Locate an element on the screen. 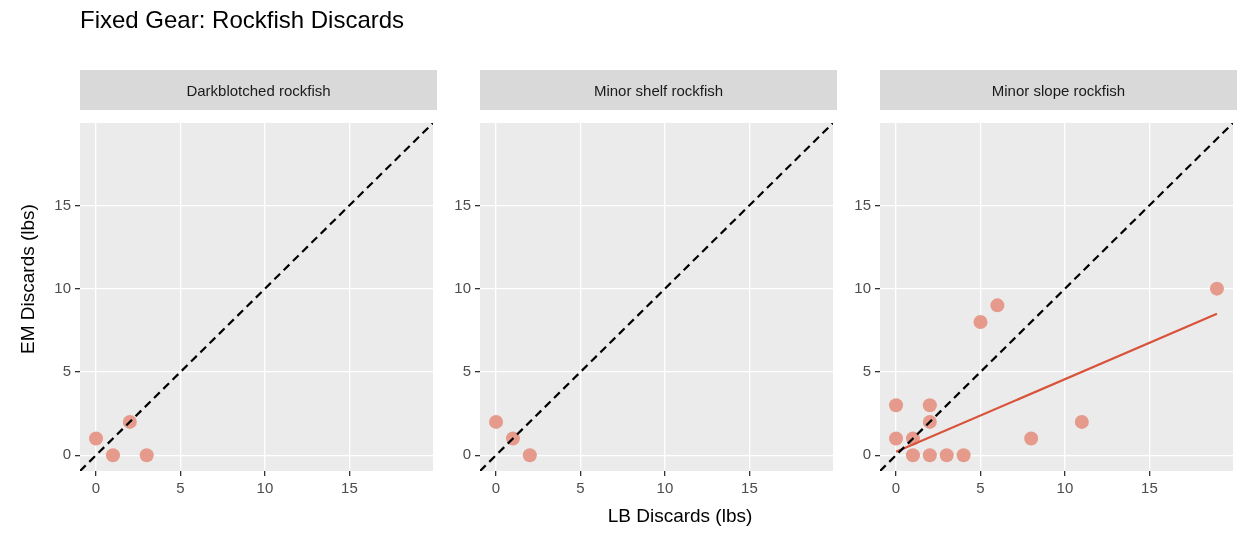 This screenshot has height=533, width=1238. chart-title: Minor slope rockfish is located at coordinates (1058, 90).